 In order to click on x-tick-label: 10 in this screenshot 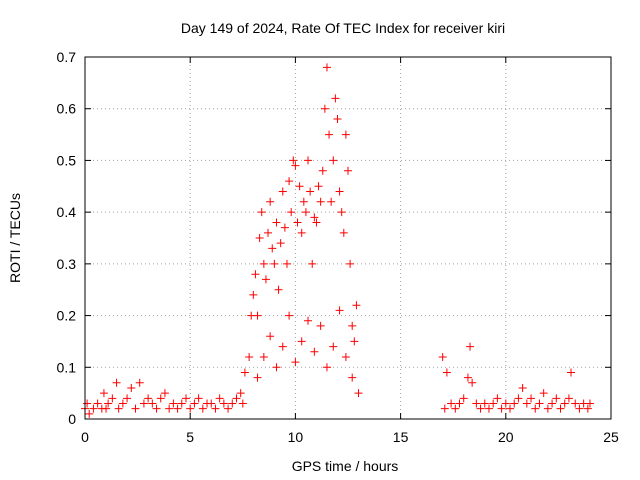, I will do `click(296, 437)`.